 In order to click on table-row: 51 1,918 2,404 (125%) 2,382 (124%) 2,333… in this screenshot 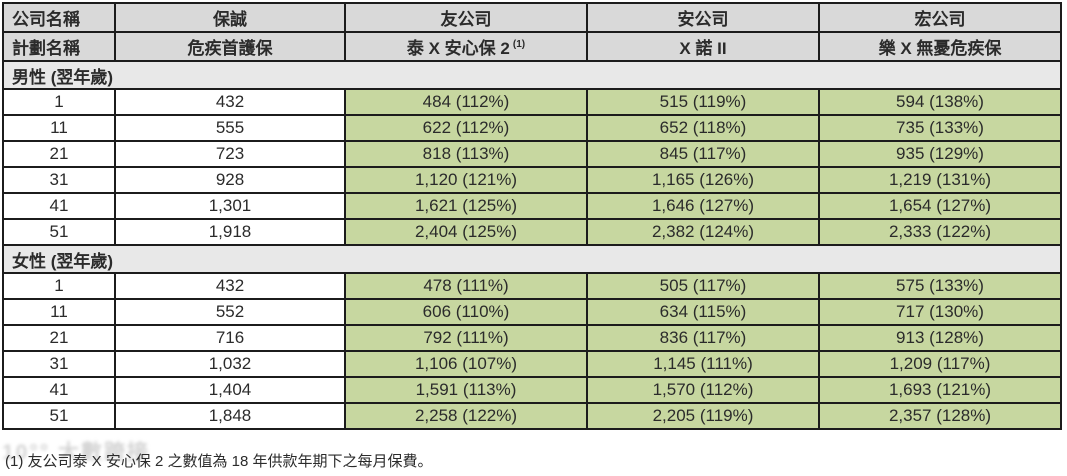, I will do `click(532, 232)`.